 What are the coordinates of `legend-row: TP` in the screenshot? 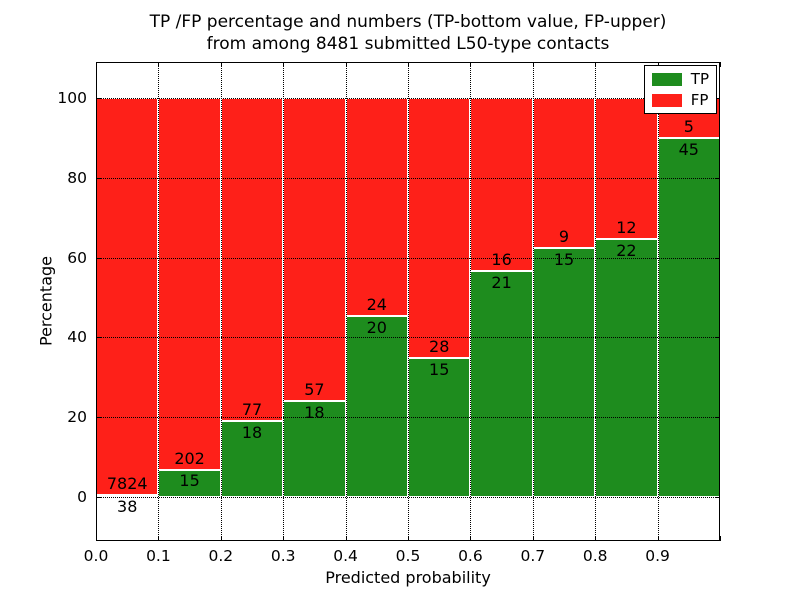 It's located at (680, 79).